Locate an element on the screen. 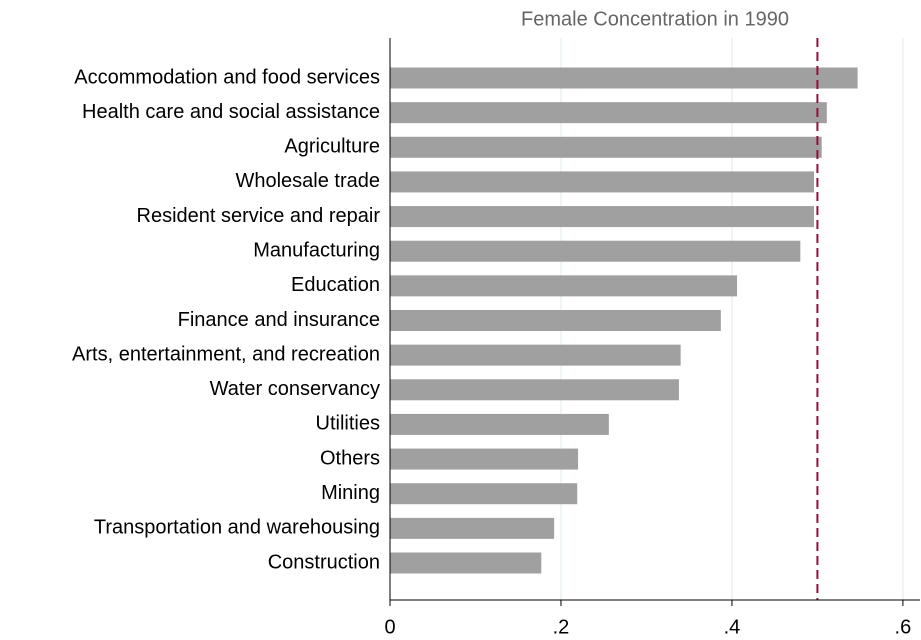  y-tick-label: Wholesale trade is located at coordinates (307, 181).